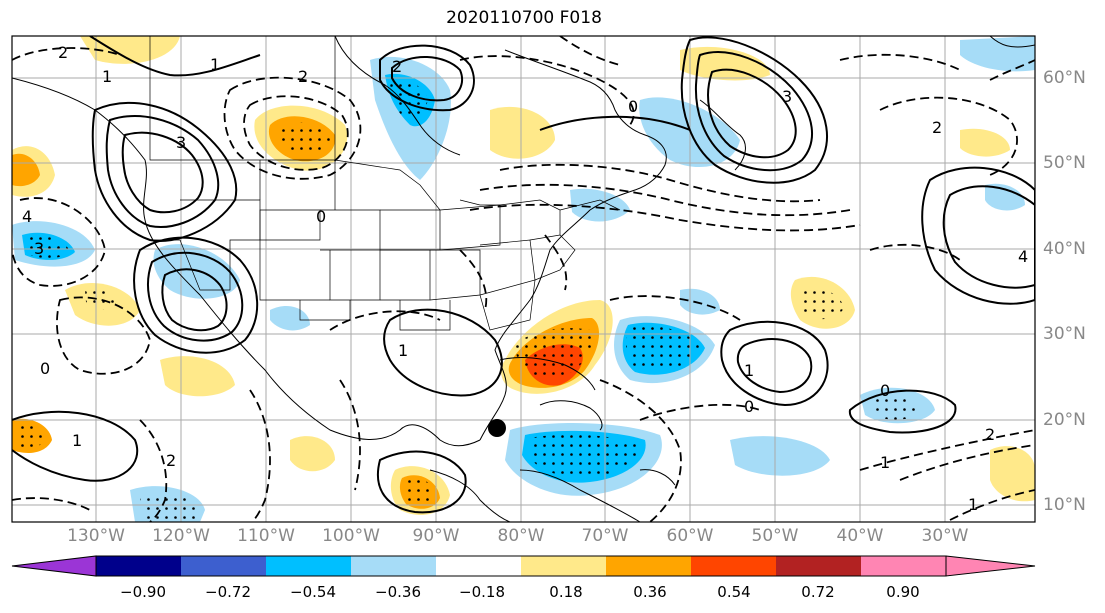 The height and width of the screenshot is (613, 1105). Describe the element at coordinates (482, 592) in the screenshot. I see `colorbar-tick-label: −0.18` at that location.